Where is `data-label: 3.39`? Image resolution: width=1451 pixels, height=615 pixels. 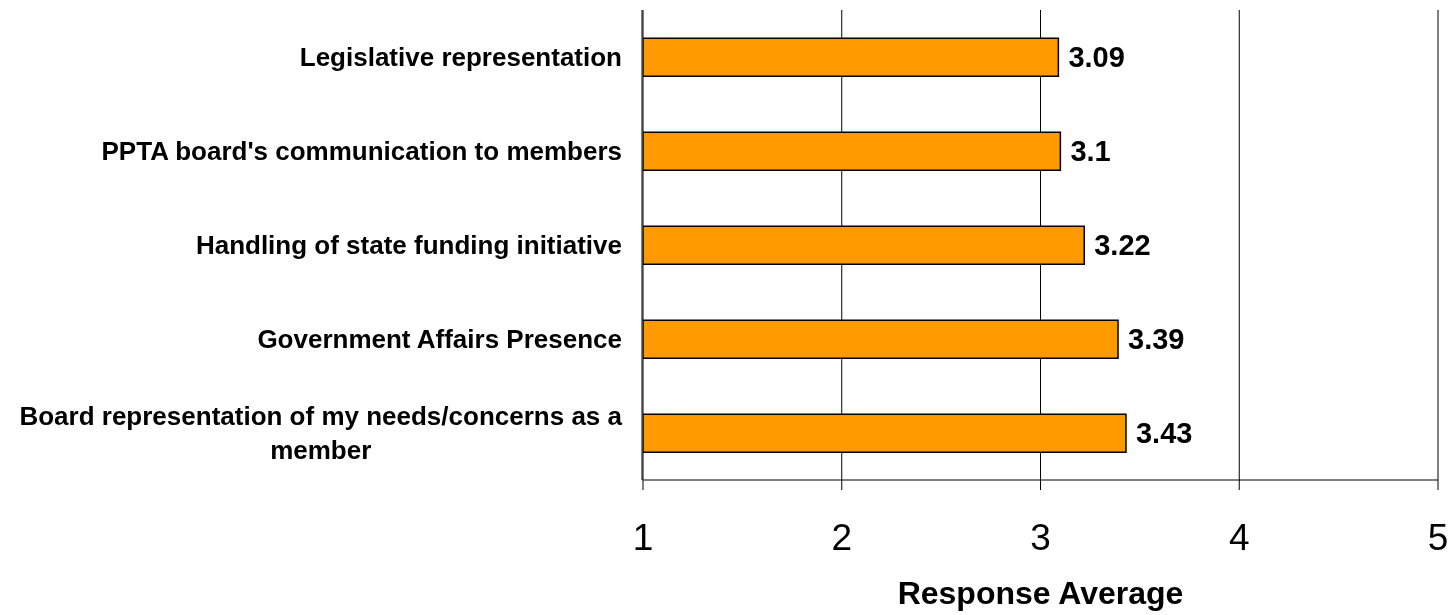 data-label: 3.39 is located at coordinates (1156, 339).